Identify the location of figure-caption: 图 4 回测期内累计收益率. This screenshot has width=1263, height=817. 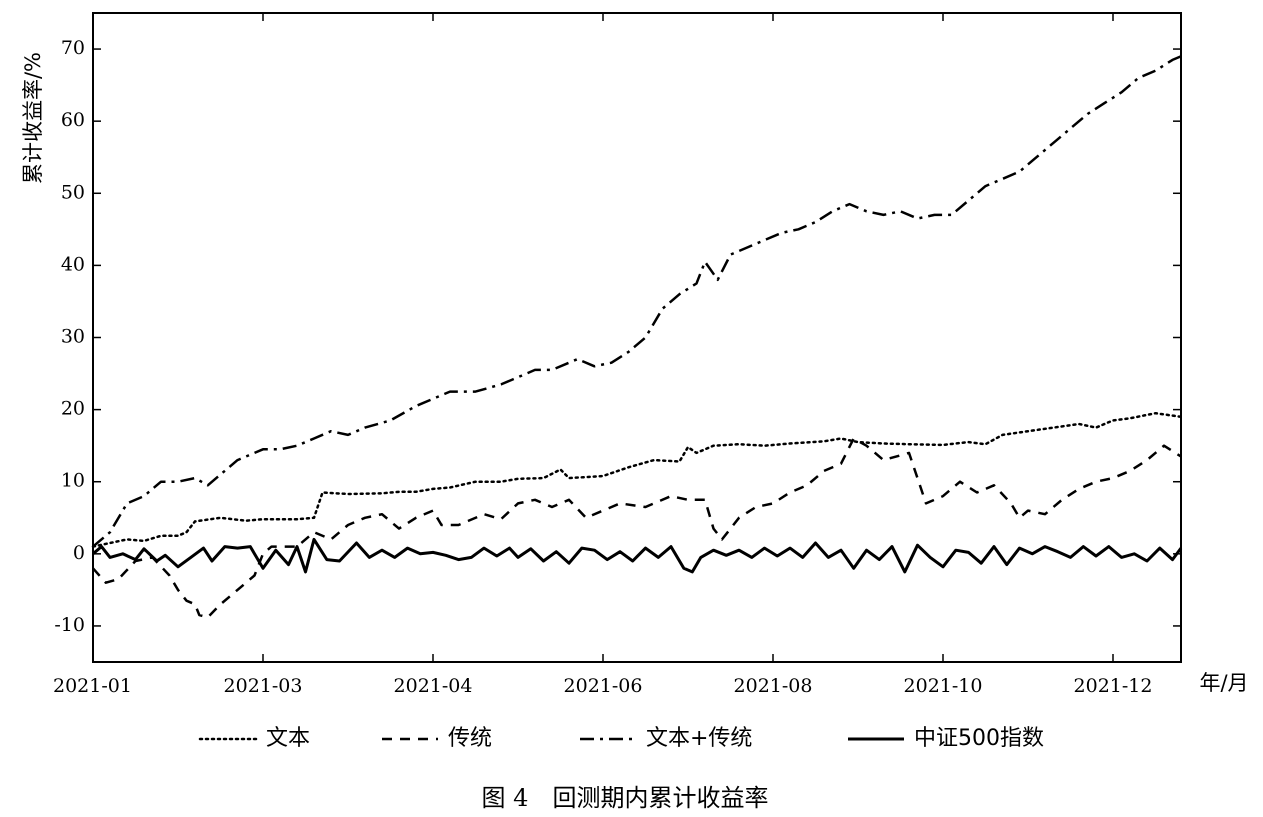
(625, 798).